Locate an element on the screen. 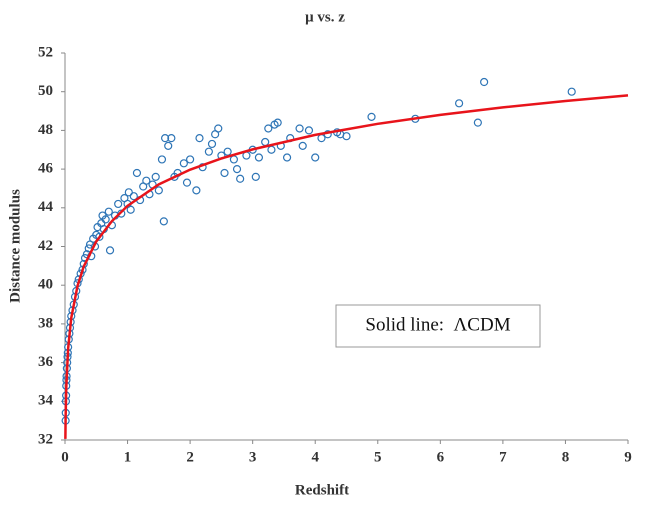 This screenshot has width=648, height=512. annotation-box is located at coordinates (438, 326).